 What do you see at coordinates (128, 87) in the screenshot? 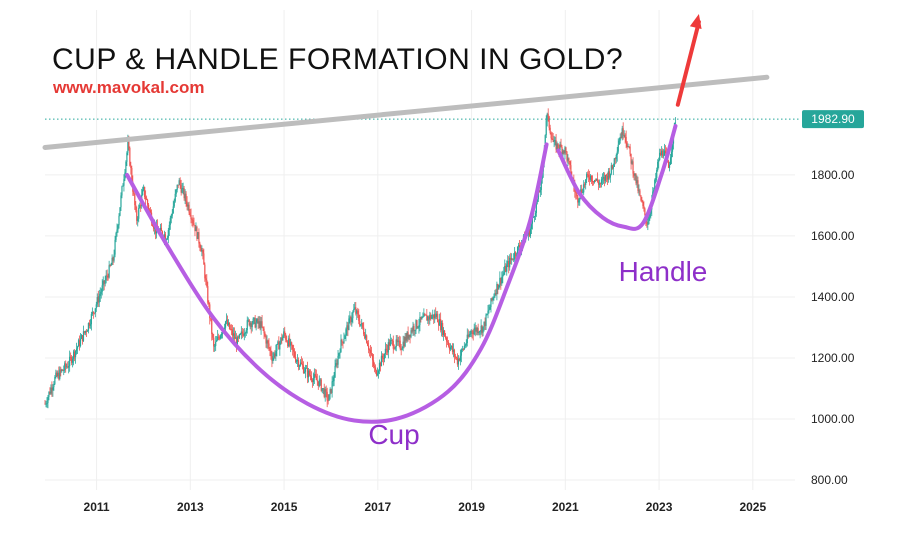
I see `chart-subtitle: www.mavokal.com` at bounding box center [128, 87].